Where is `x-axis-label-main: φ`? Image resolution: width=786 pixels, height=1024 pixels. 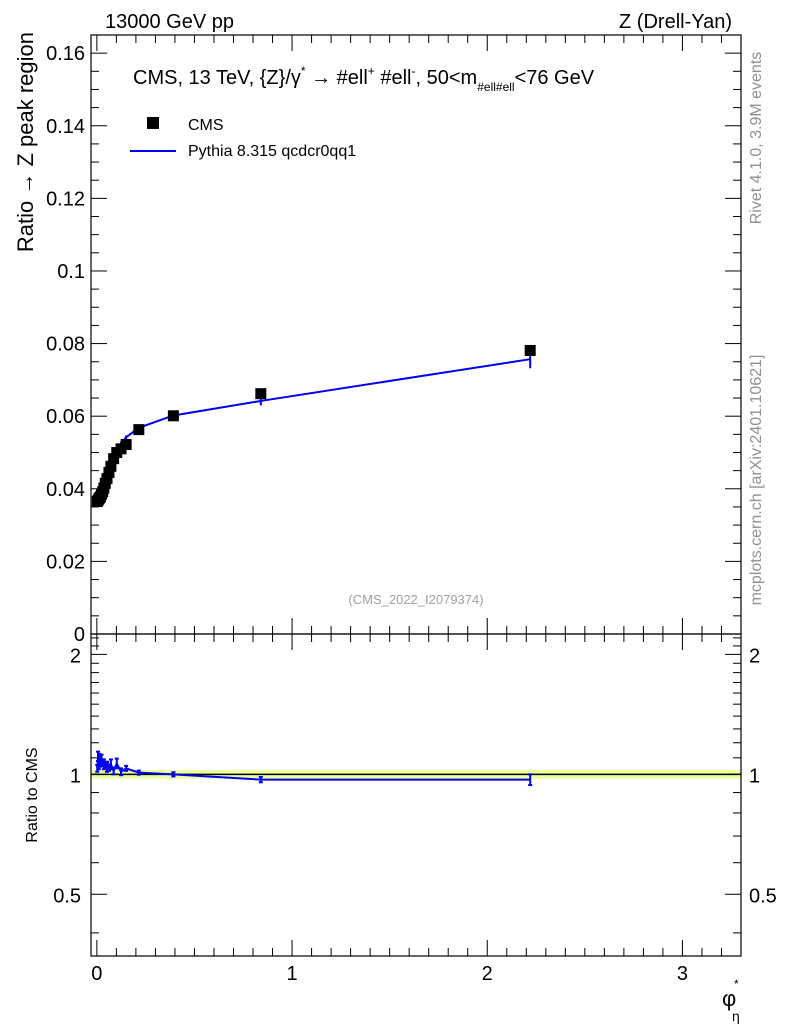 x-axis-label-main: φ is located at coordinates (729, 998).